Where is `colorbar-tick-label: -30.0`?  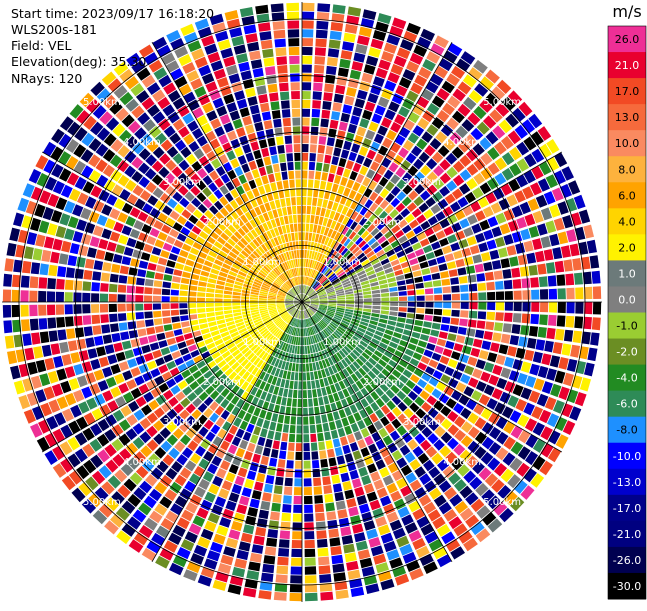 colorbar-tick-label: -30.0 is located at coordinates (627, 586).